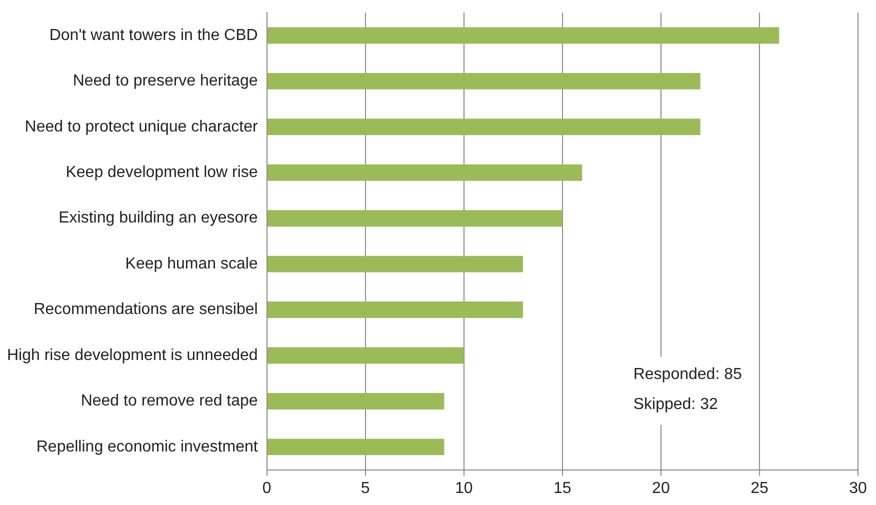  I want to click on x-tick-label: 15, so click(563, 488).